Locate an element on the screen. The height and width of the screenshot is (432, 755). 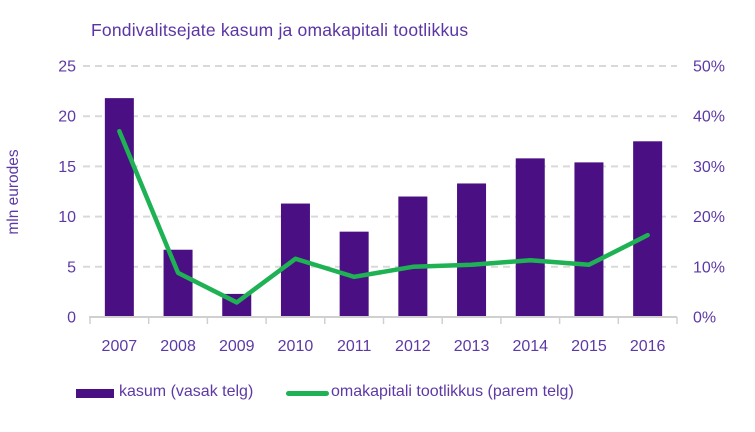
right-tick-label: 50% is located at coordinates (709, 67).